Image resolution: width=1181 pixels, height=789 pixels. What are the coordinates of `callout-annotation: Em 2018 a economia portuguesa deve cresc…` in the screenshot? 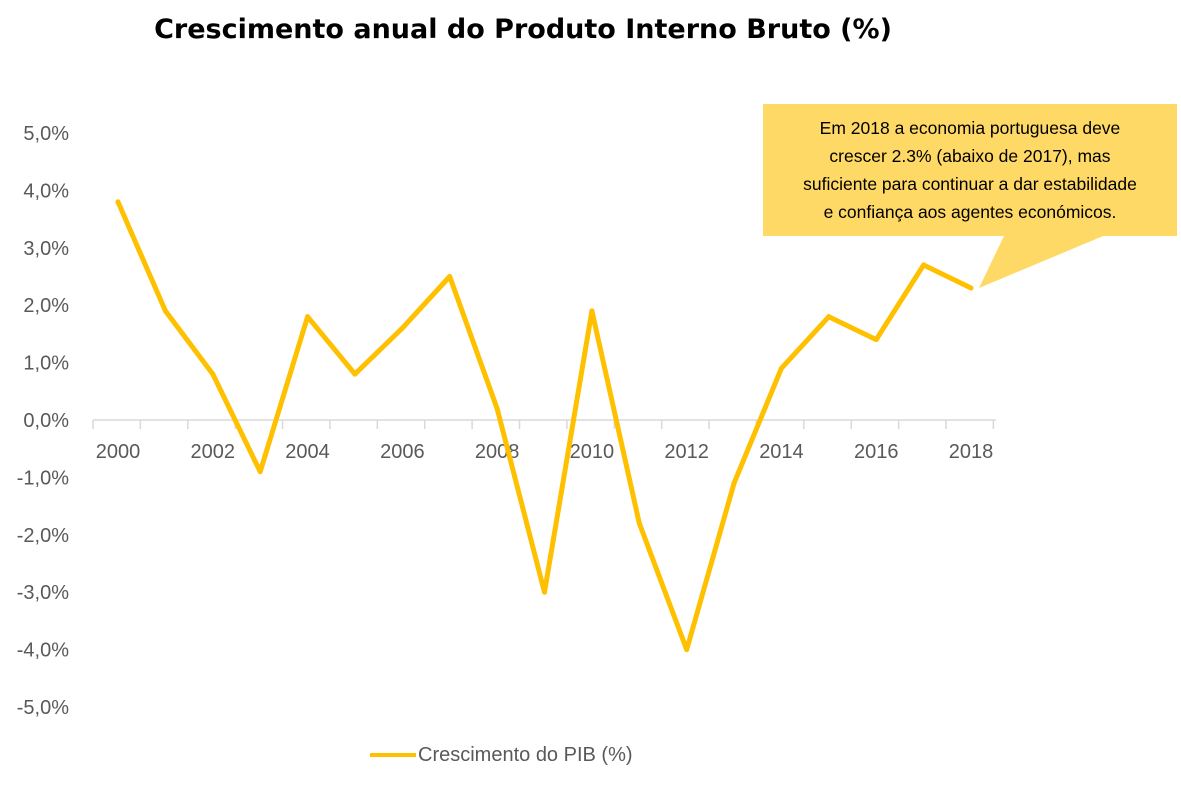 It's located at (970, 170).